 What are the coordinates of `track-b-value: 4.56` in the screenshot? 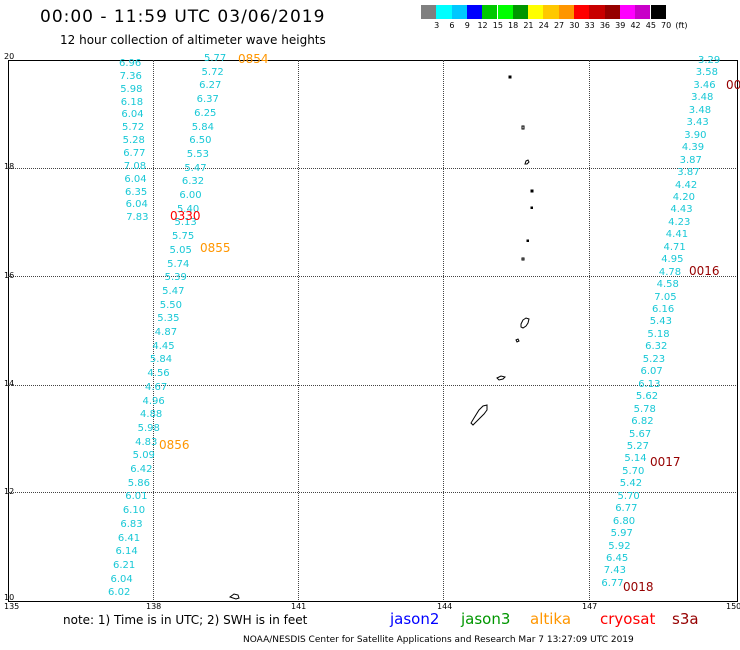 It's located at (158, 374).